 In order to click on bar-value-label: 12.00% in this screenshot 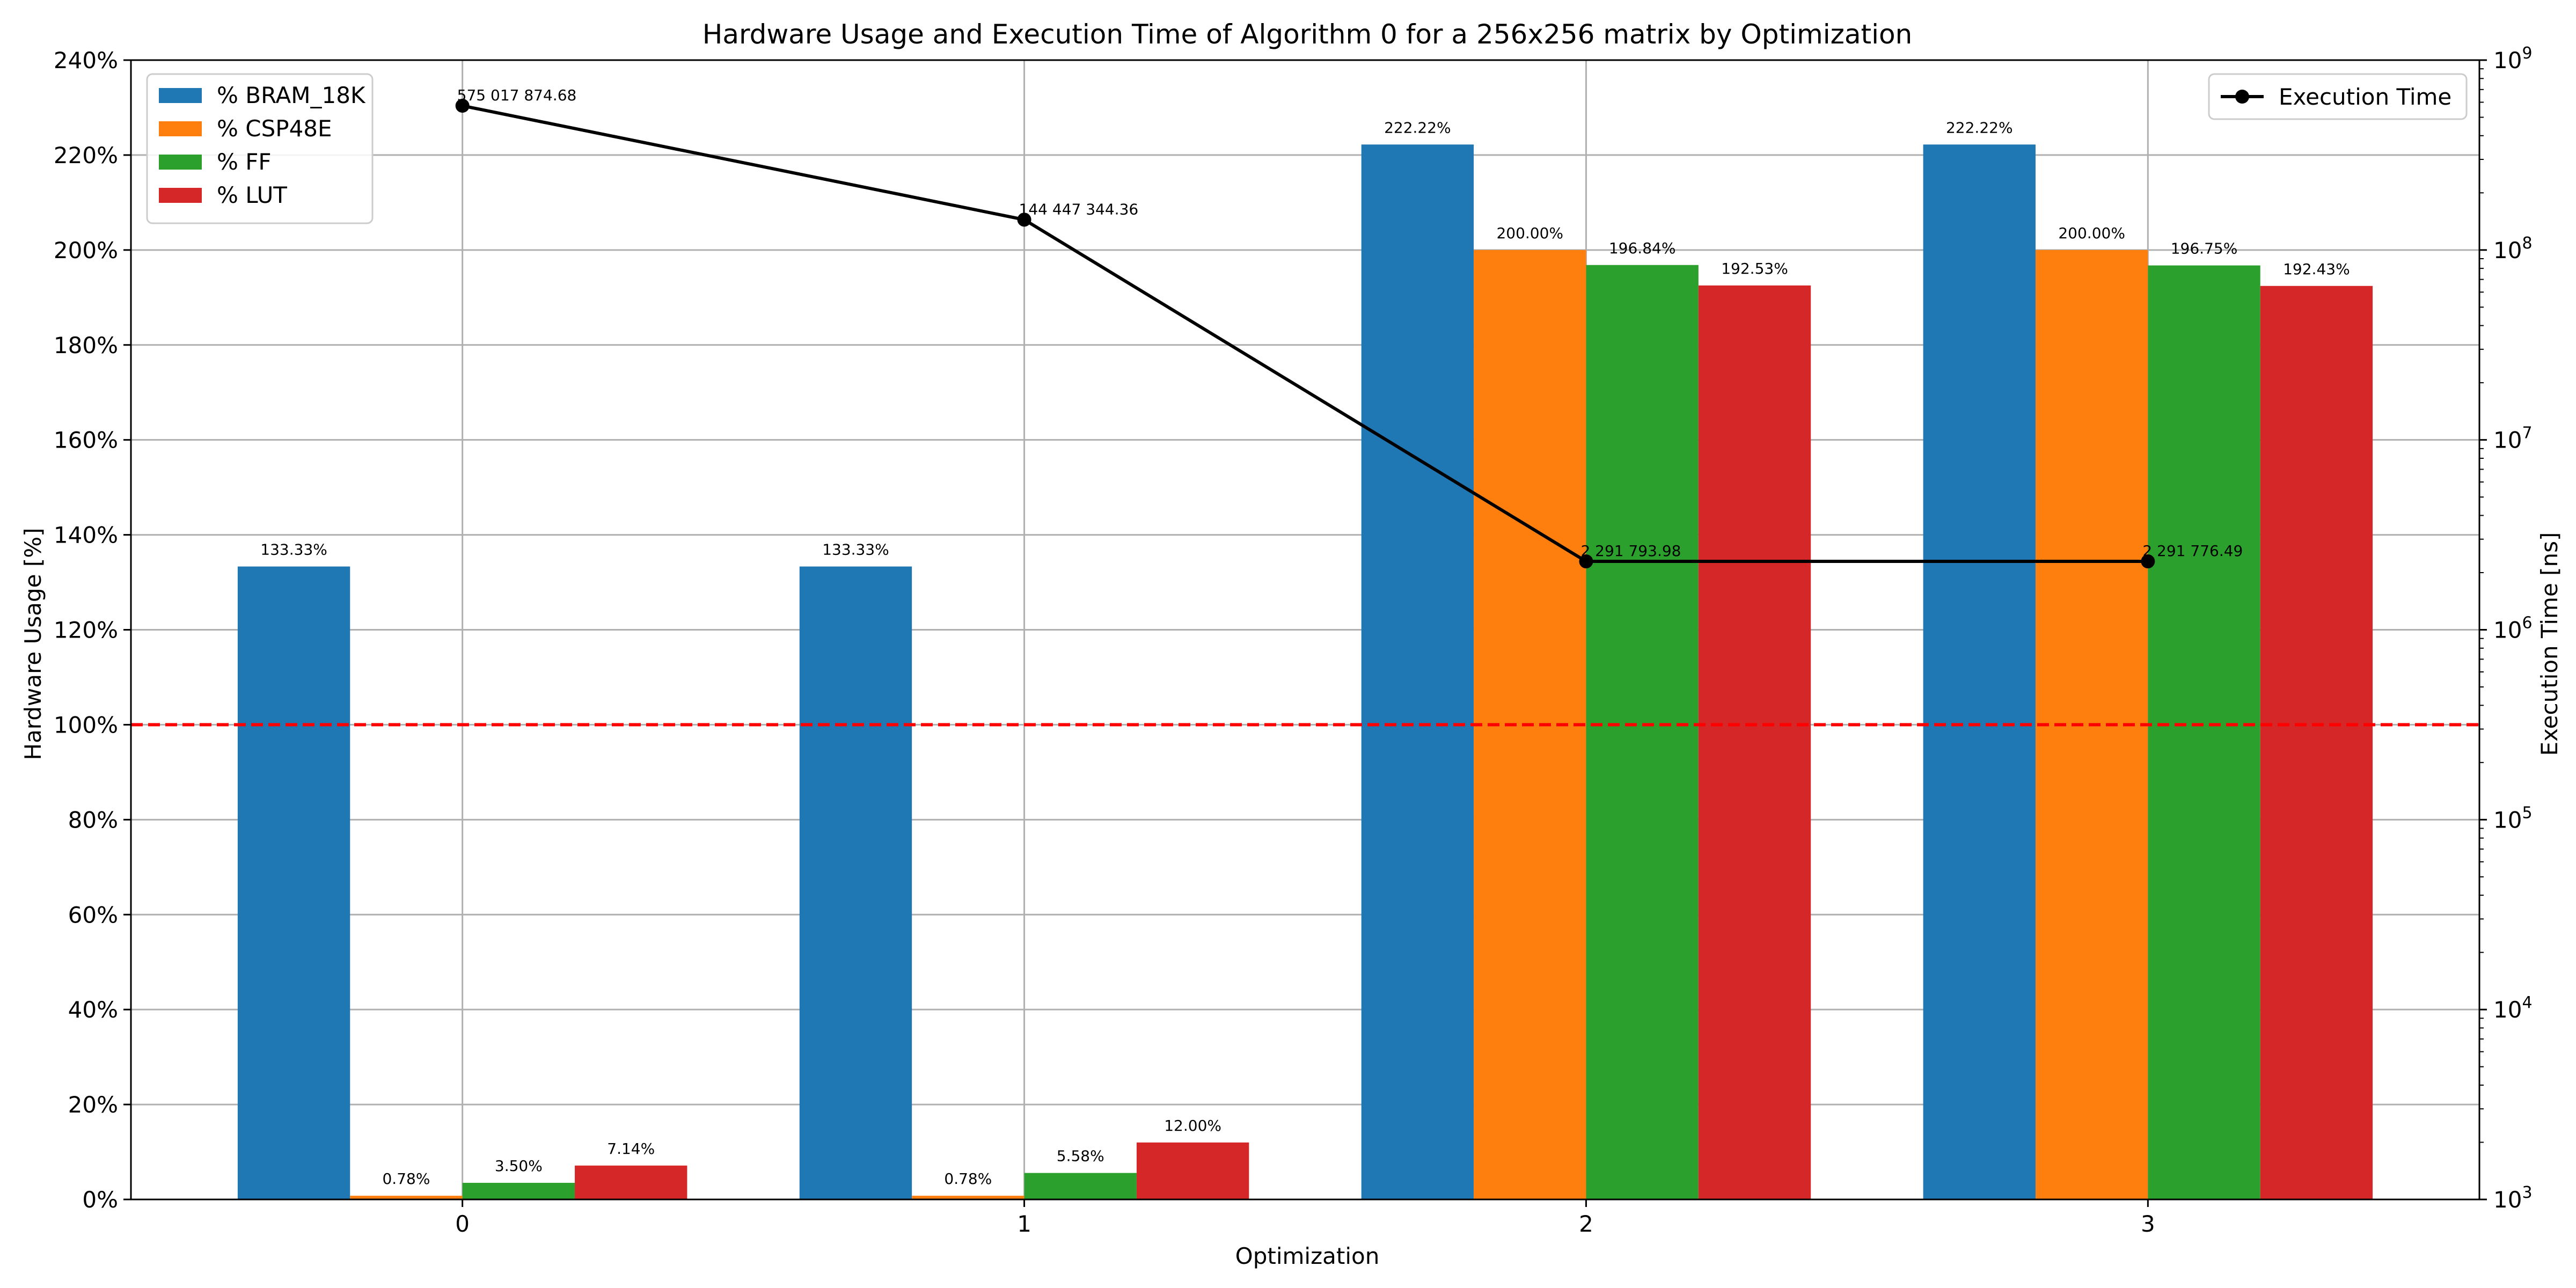, I will do `click(1192, 1126)`.